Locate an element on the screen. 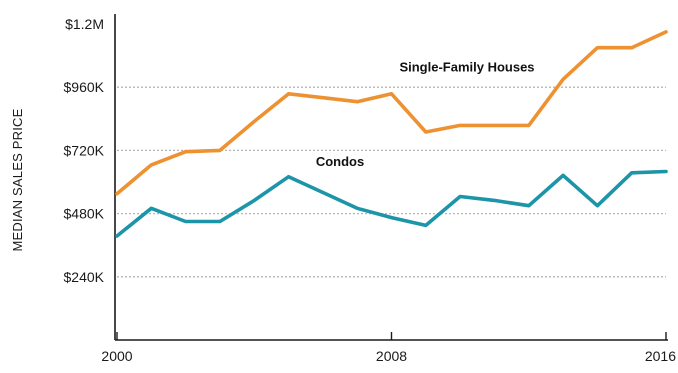 This screenshot has height=373, width=678. x-tick-label: 2000 is located at coordinates (116, 356).